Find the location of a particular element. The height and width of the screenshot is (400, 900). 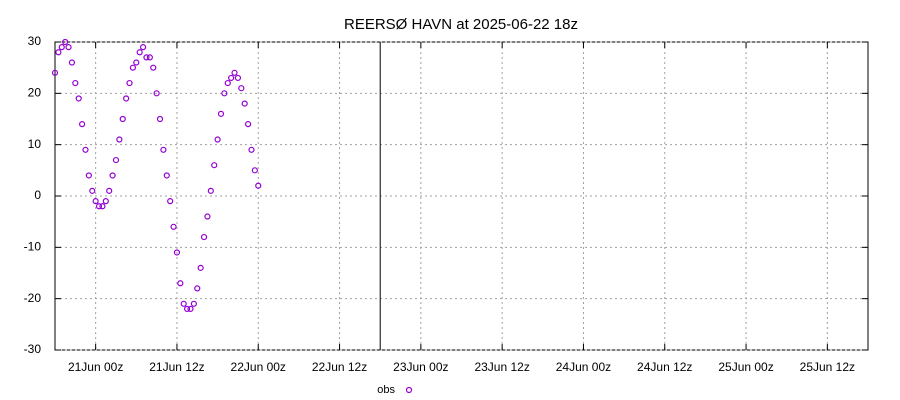

y-tick-label: 10 is located at coordinates (35, 144).